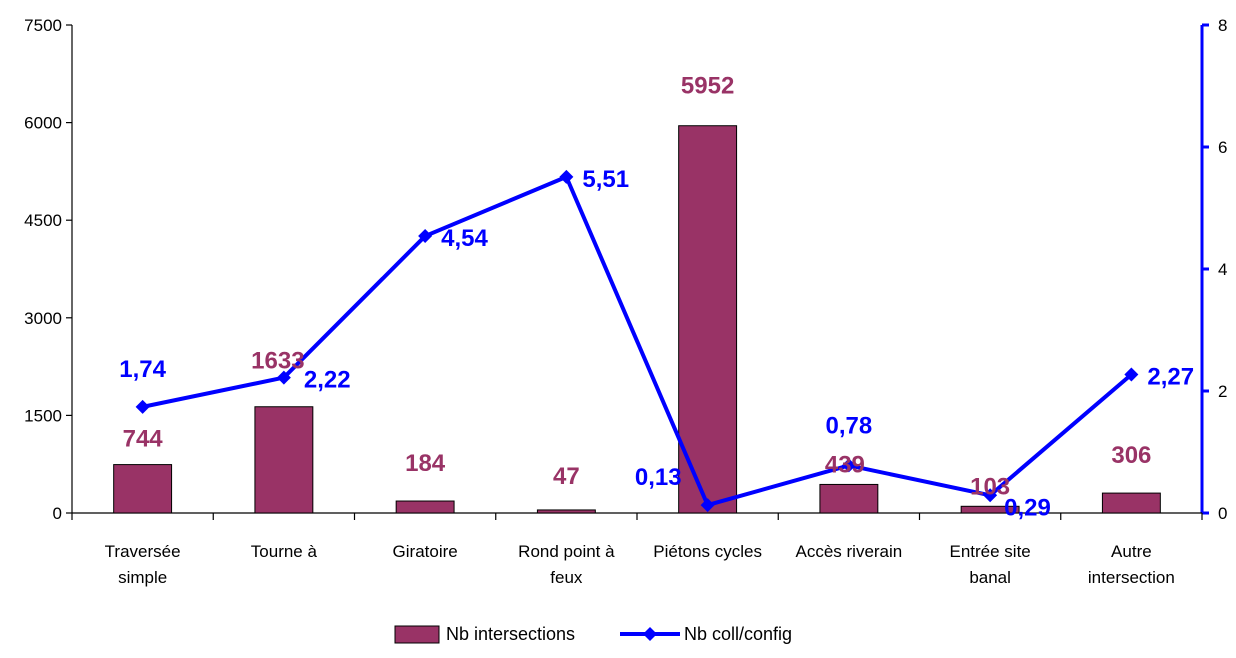  What do you see at coordinates (1170, 377) in the screenshot?
I see `line-data-label: 2,27` at bounding box center [1170, 377].